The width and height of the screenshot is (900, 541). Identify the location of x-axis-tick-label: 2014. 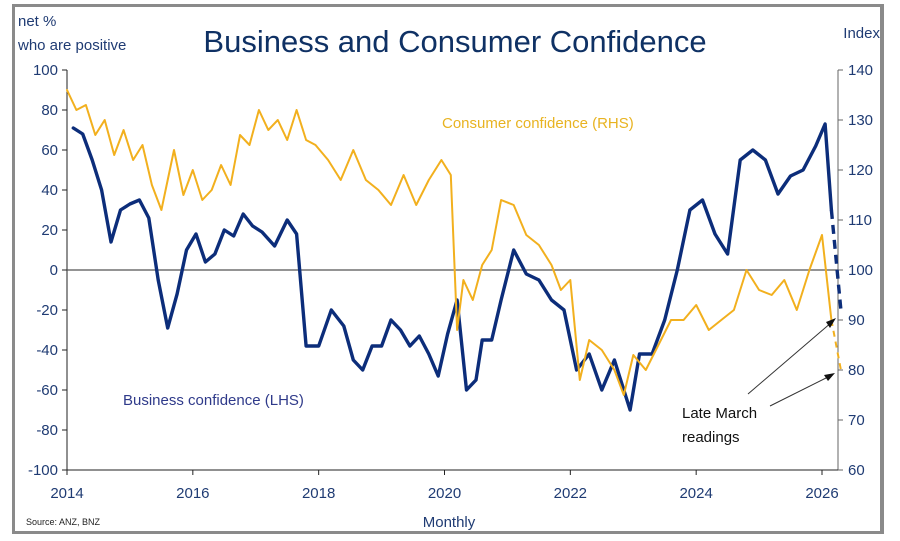
(66, 493).